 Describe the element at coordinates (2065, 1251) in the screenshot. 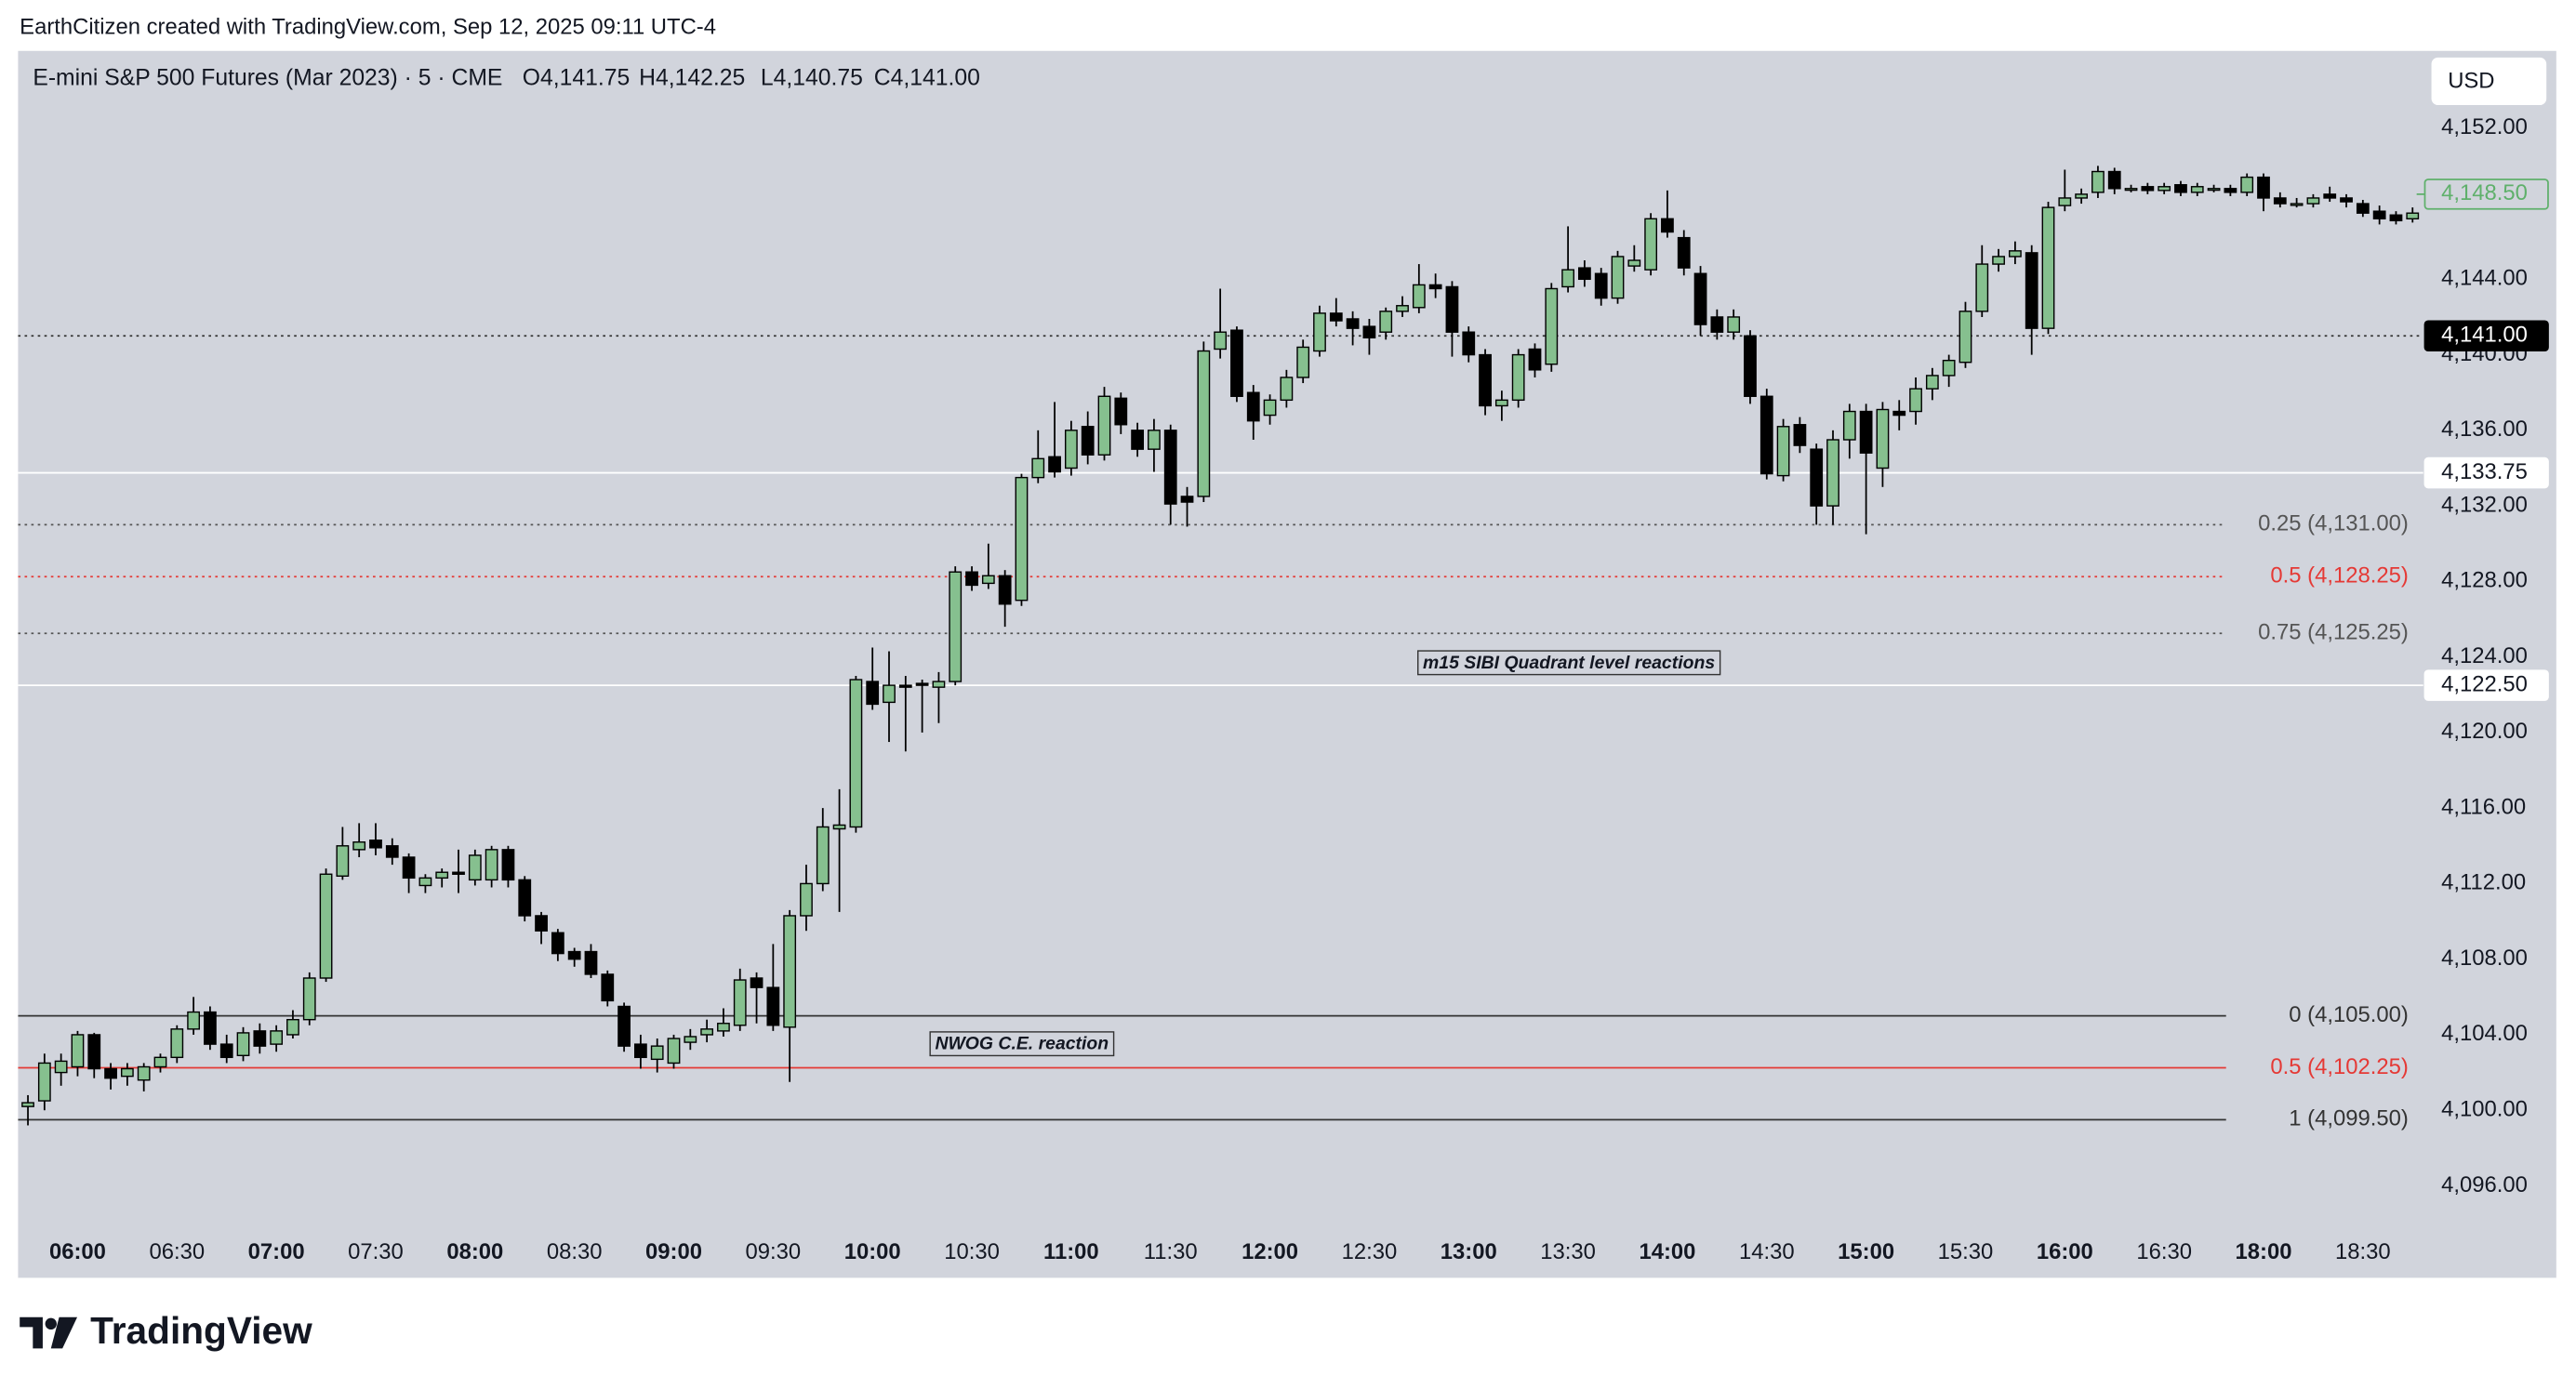

I see `x-tick-label: 16:00` at that location.